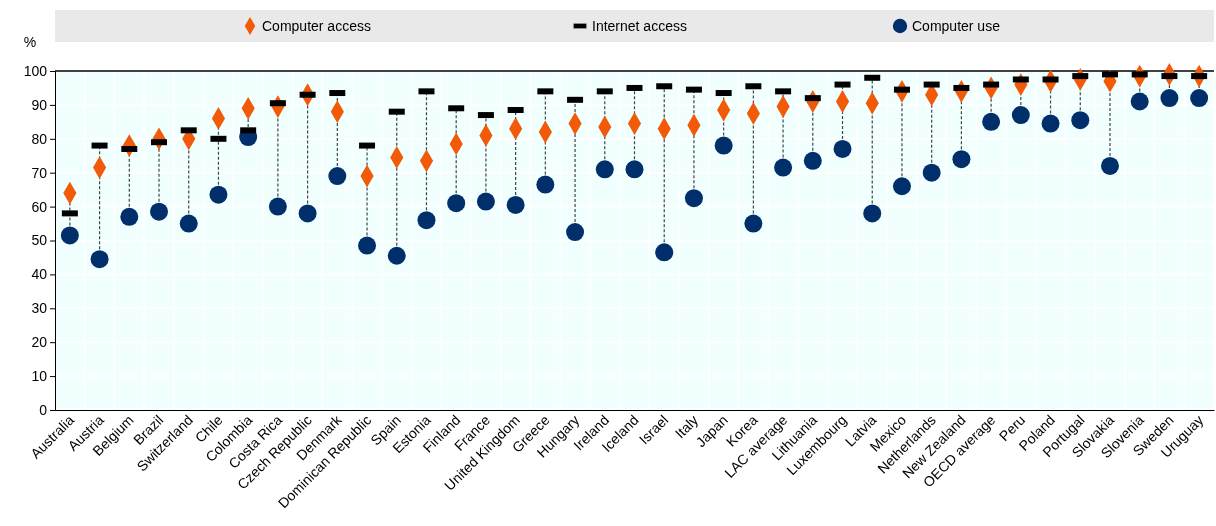  Describe the element at coordinates (30, 42) in the screenshot. I see `y-axis-title: %` at that location.